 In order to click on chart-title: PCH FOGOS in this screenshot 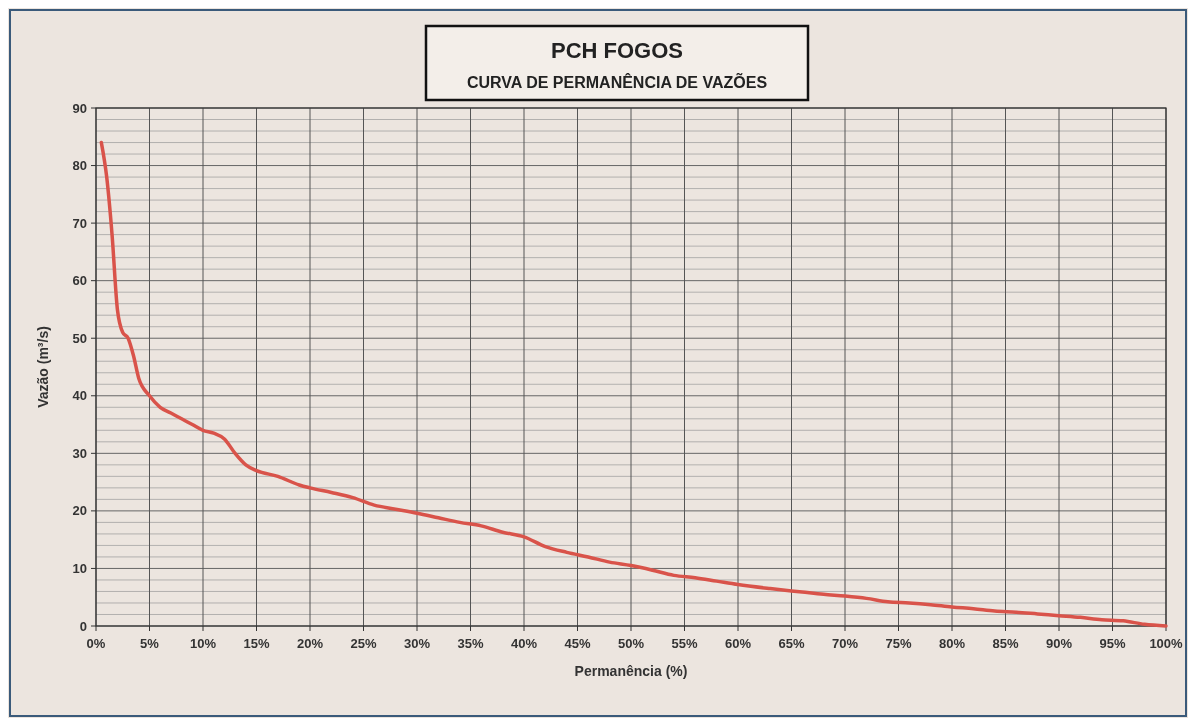, I will do `click(617, 50)`.